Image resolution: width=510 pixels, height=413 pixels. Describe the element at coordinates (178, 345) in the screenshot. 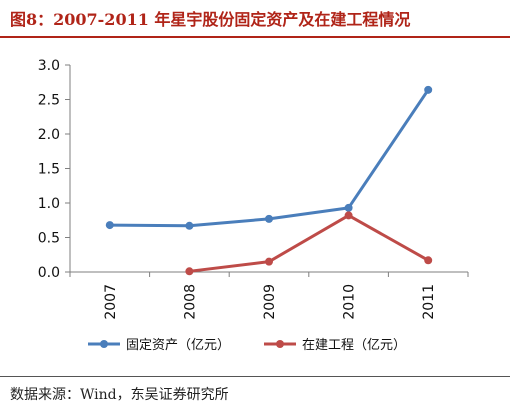

I see `legend-label: 固定资产（亿元）` at that location.